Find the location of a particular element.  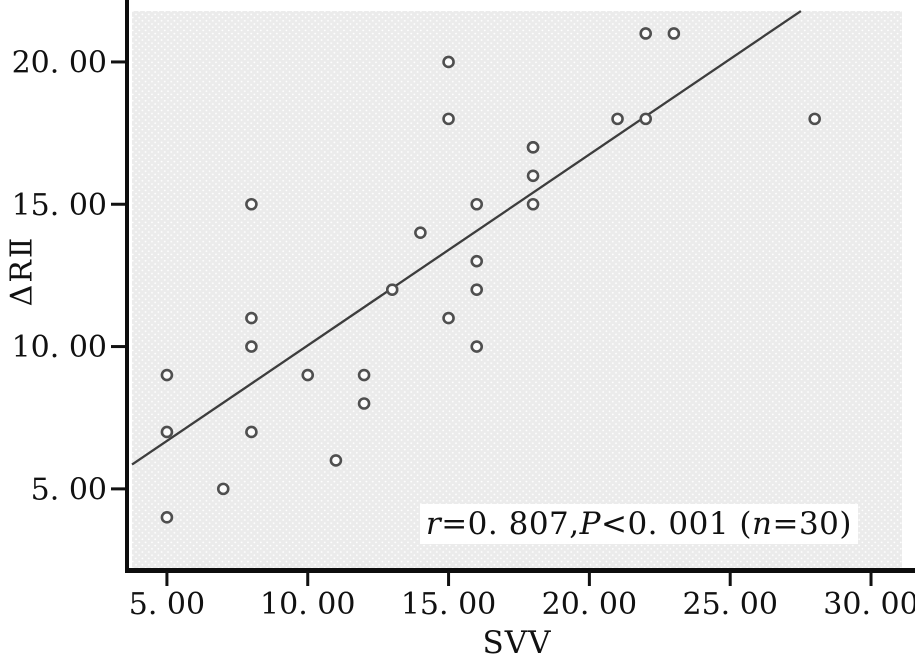

stat-n-symbol: n is located at coordinates (762, 524).